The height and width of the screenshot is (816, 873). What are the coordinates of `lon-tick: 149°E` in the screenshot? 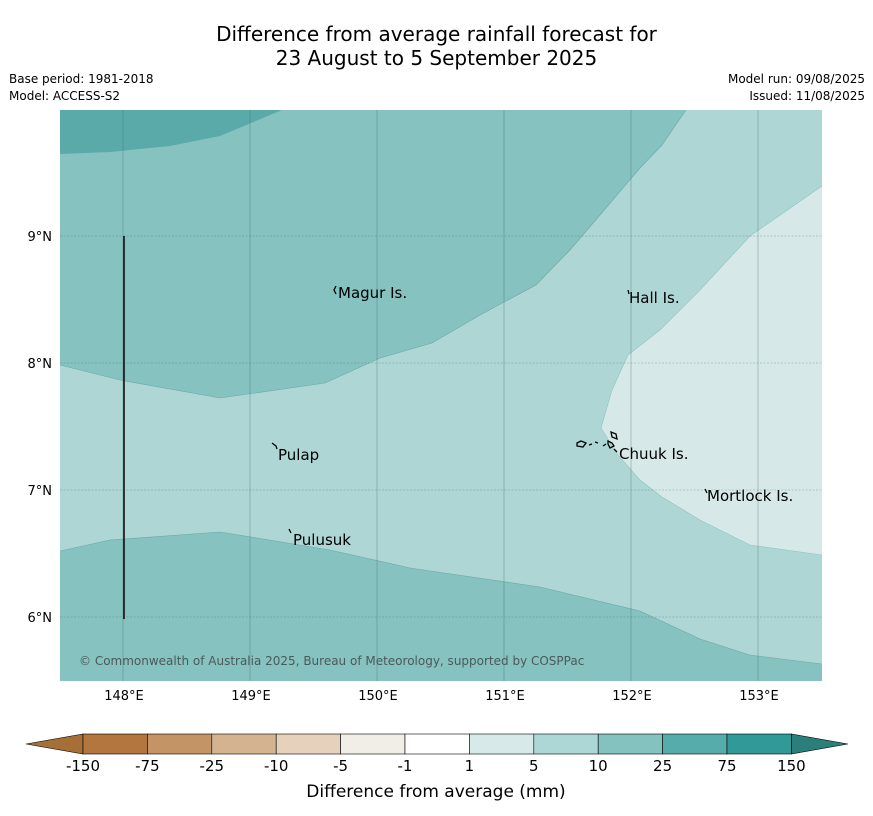 It's located at (251, 696).